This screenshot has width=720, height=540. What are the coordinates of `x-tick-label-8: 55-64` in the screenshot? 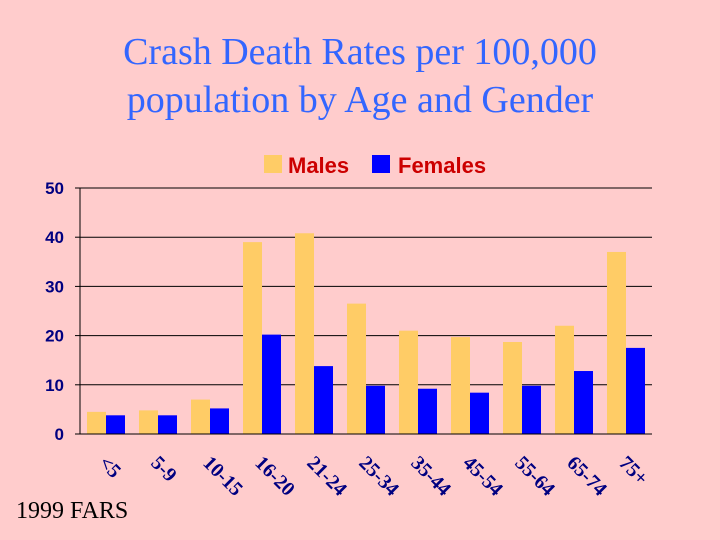 It's located at (534, 476).